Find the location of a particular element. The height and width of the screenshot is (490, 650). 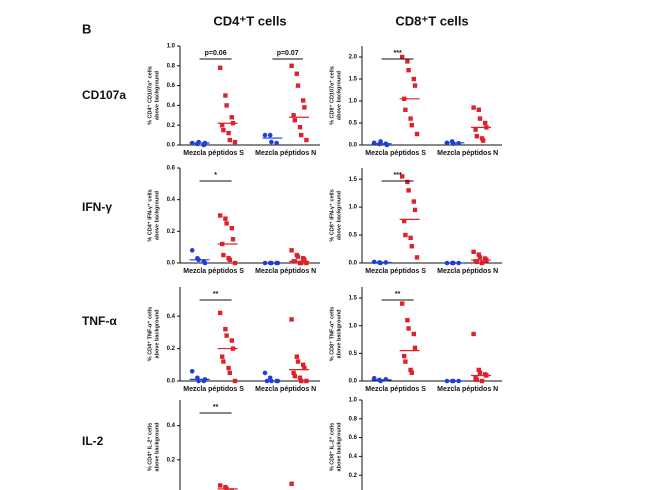

significance-label: *** is located at coordinates (398, 53).